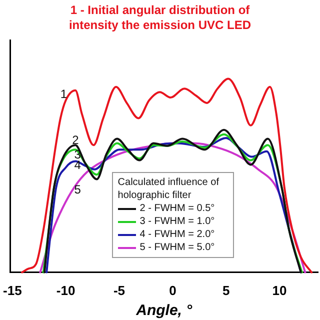 The width and height of the screenshot is (320, 320). I want to click on chart-title: 1 - Initial angular distribution of intensity the emission UVC LED, so click(160, 18).